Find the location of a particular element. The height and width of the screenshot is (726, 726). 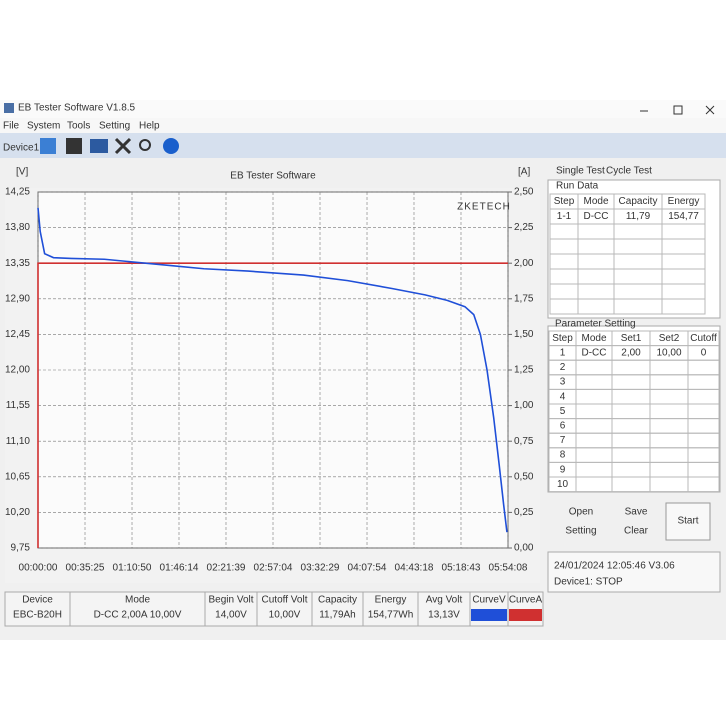

x-tick-label: 04:07:54 is located at coordinates (367, 568).